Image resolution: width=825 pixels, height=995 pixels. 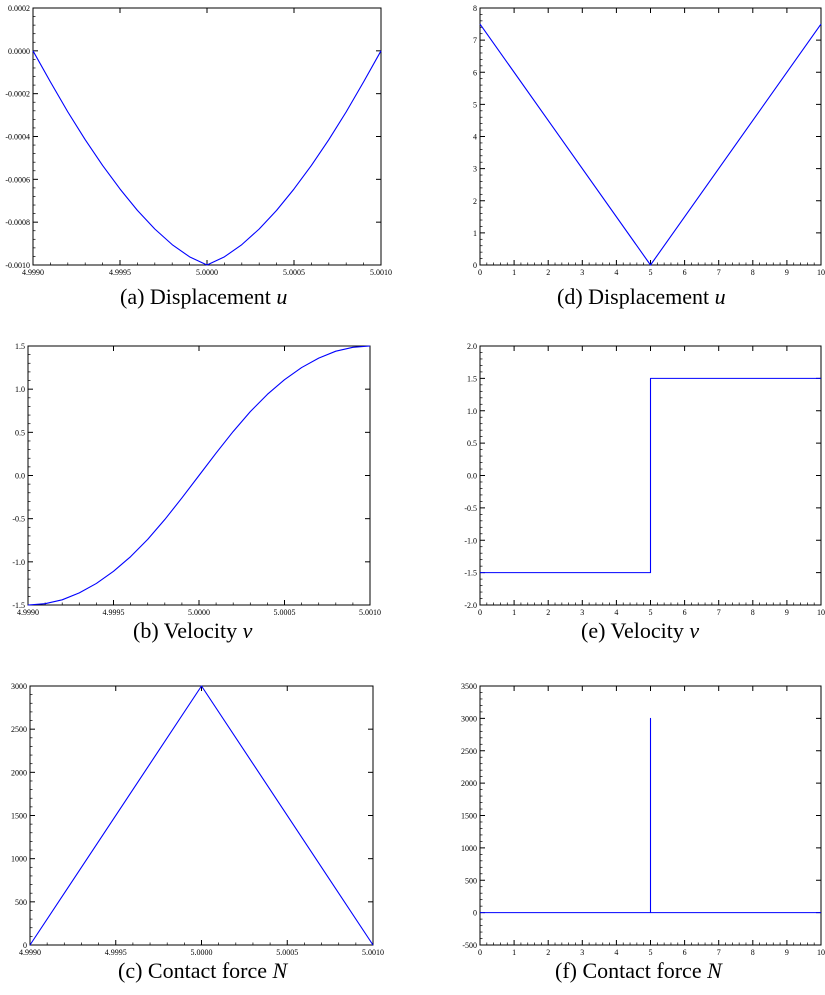 I want to click on caption-b-text: (b) Velocity, so click(x=188, y=630).